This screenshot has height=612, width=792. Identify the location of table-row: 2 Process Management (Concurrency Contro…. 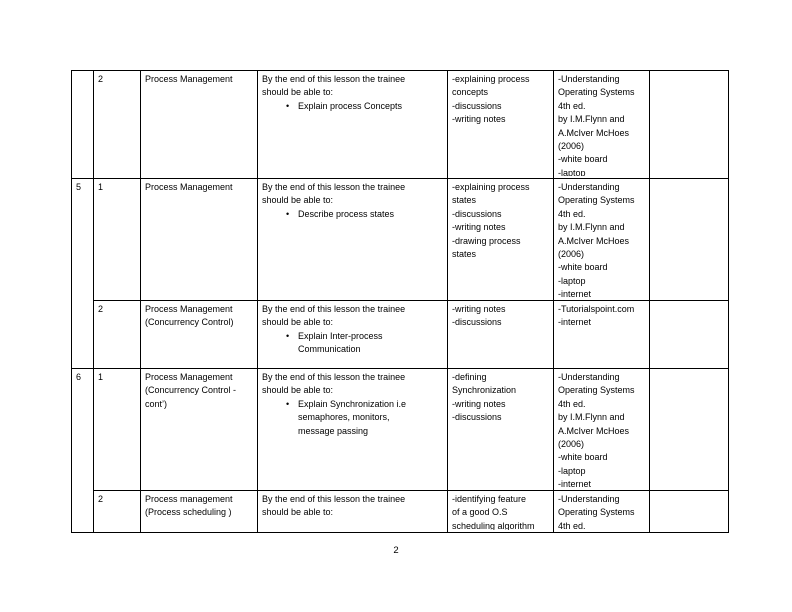
(400, 334).